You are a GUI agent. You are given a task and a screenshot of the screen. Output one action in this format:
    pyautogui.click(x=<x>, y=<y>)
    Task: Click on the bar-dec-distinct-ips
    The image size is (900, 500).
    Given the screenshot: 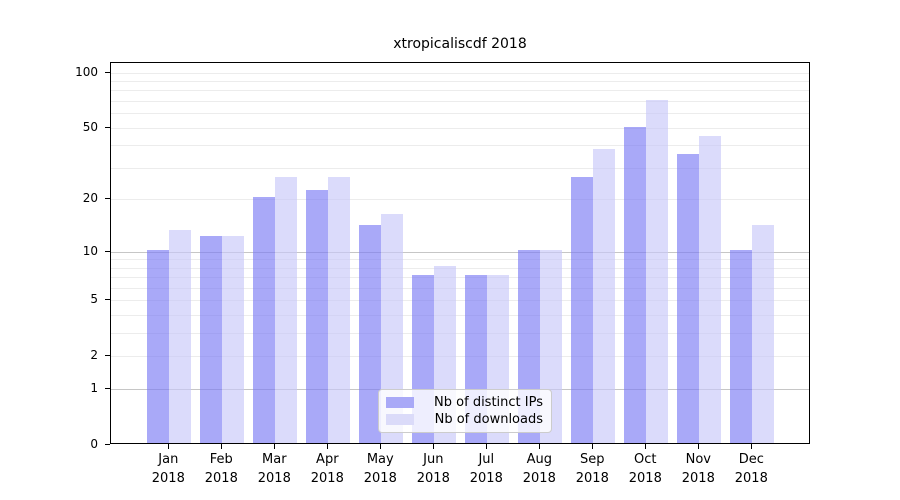 What is the action you would take?
    pyautogui.click(x=741, y=346)
    